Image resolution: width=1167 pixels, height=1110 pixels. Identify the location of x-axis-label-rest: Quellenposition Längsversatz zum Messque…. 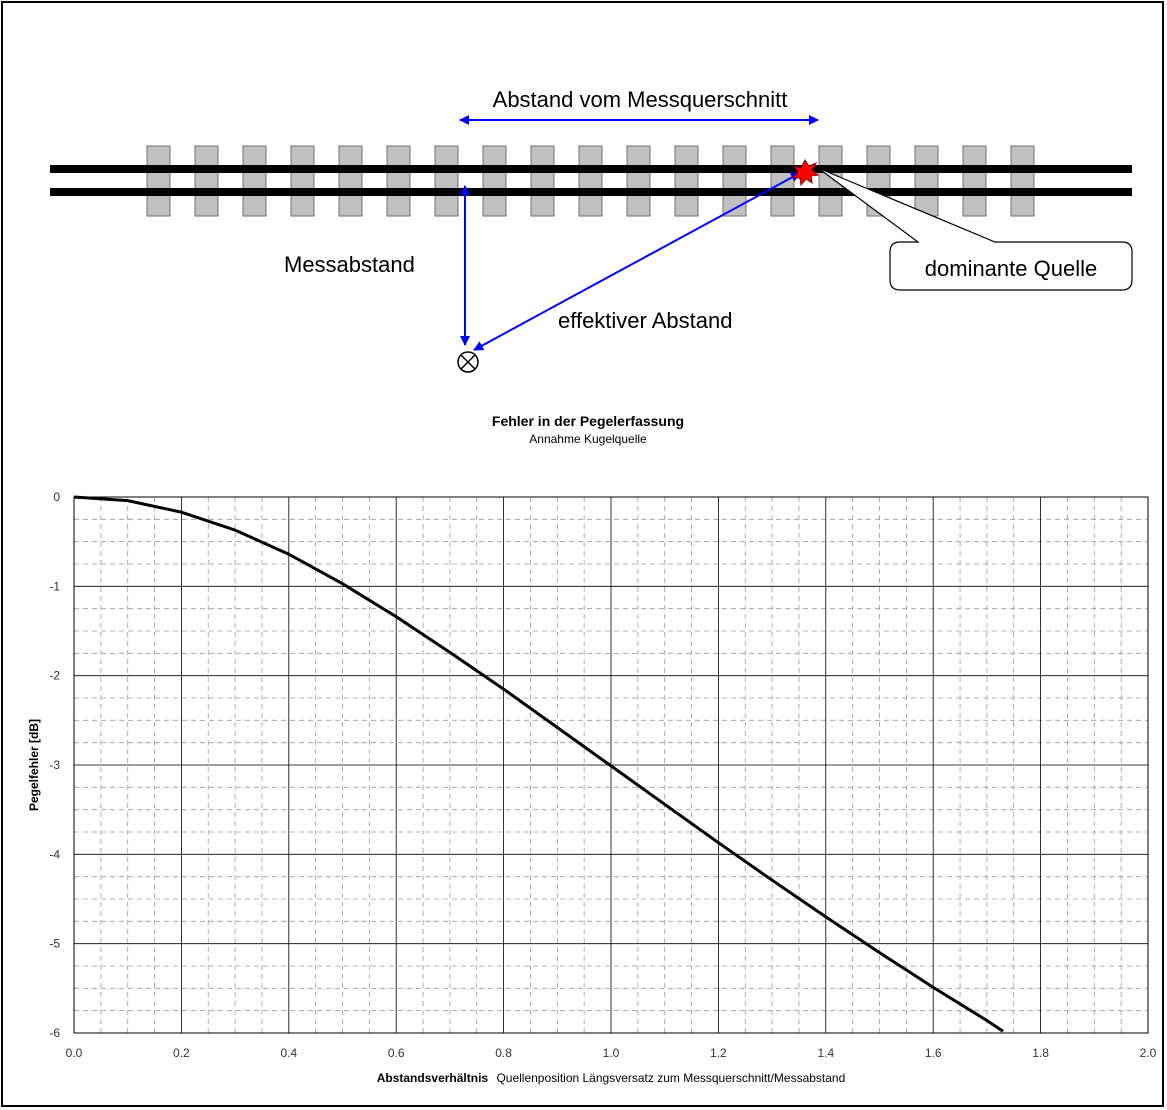
(670, 1078).